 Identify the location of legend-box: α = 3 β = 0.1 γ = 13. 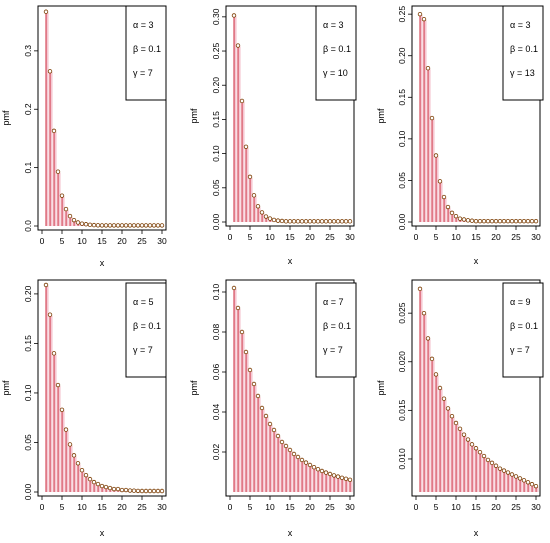
(523, 53).